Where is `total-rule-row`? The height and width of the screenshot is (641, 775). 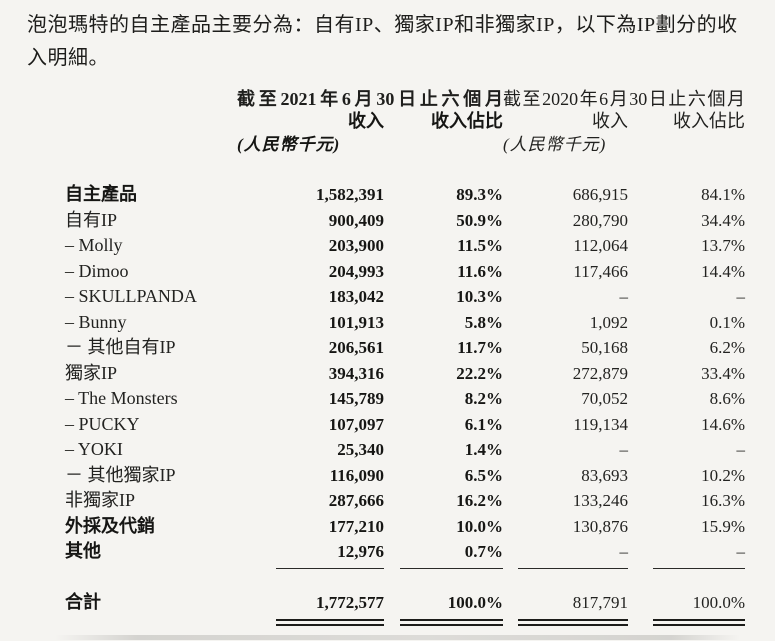 total-rule-row is located at coordinates (405, 621).